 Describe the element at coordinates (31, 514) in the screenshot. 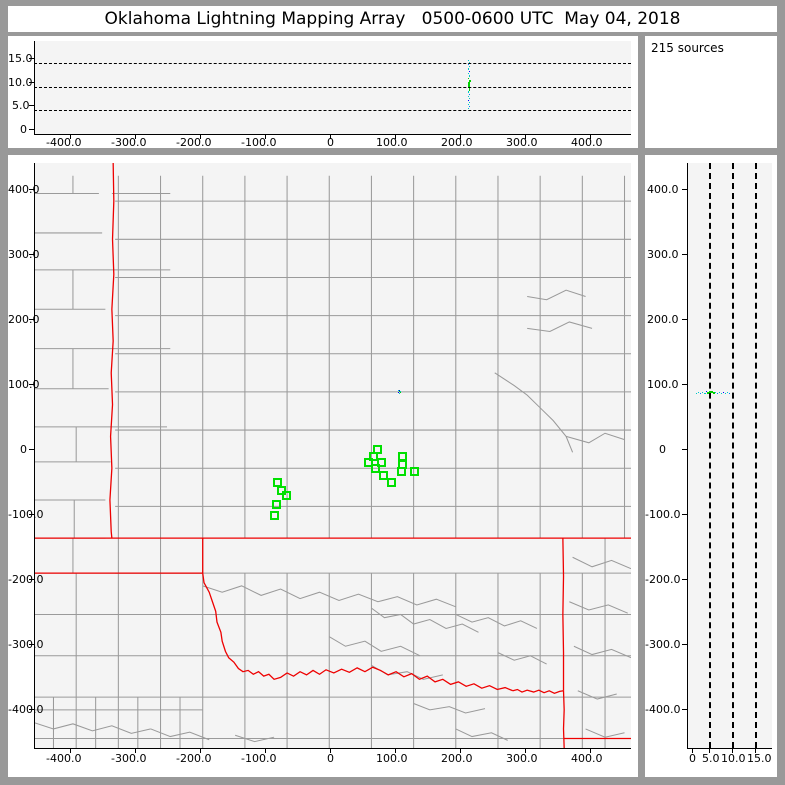

I see `map-ytick--100` at that location.